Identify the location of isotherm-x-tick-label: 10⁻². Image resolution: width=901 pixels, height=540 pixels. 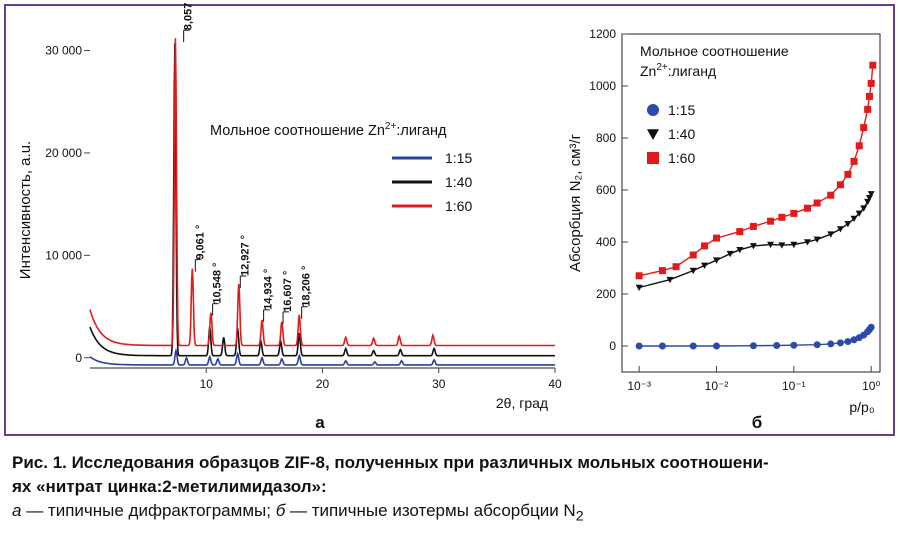
(717, 386).